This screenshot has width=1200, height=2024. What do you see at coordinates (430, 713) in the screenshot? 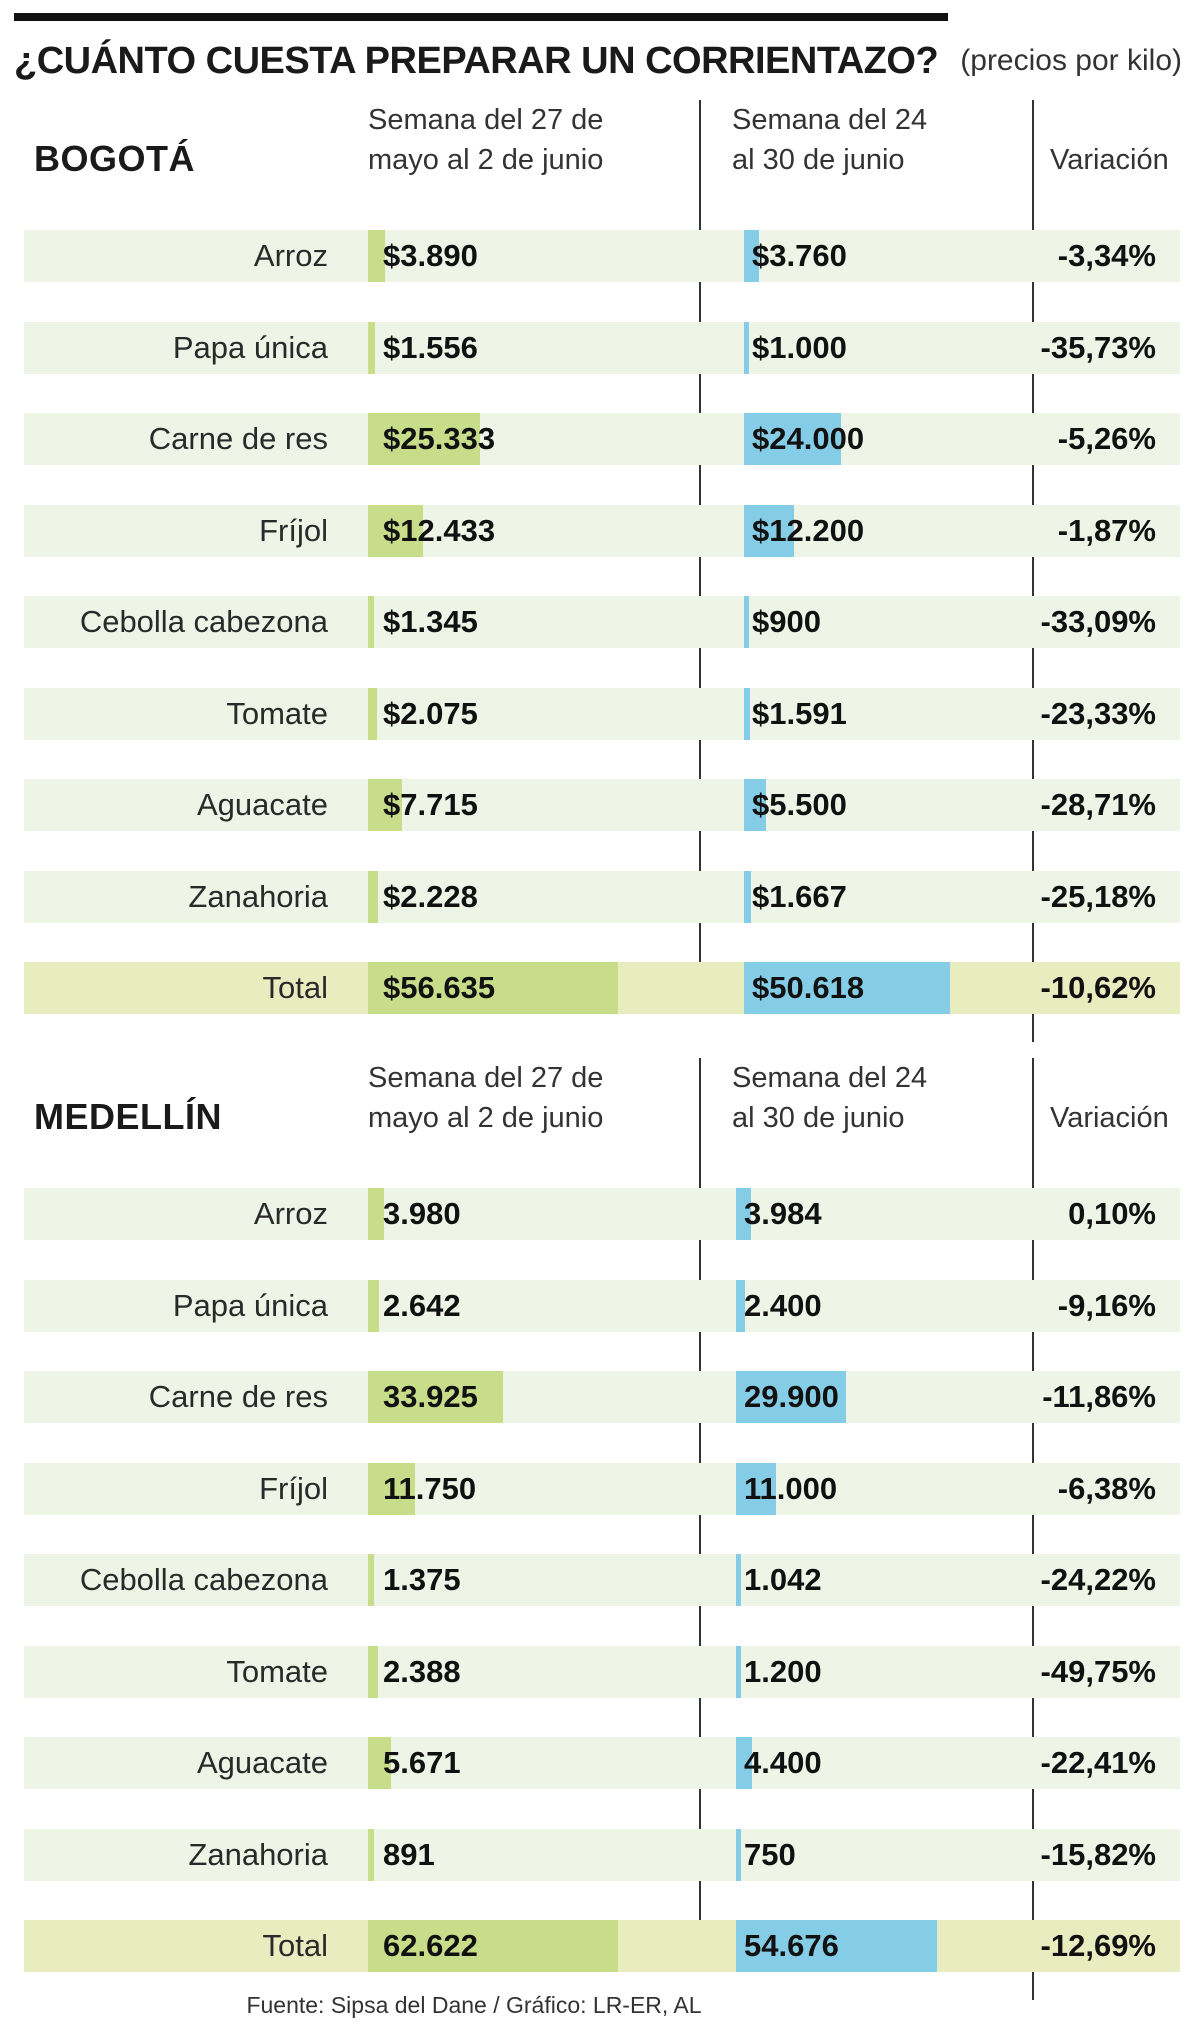
I see `week1-value: $2.075` at bounding box center [430, 713].